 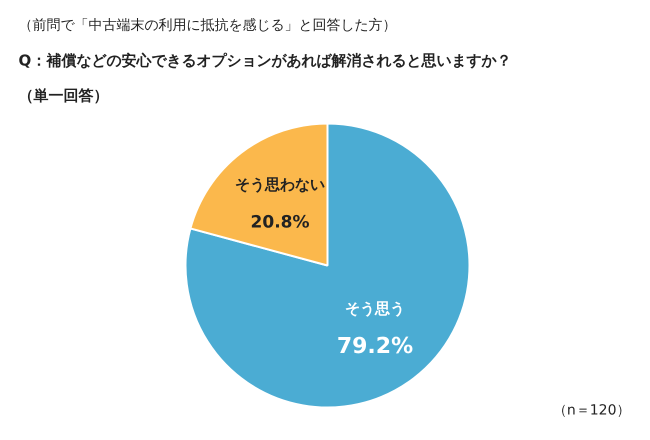 What do you see at coordinates (207, 26) in the screenshot?
I see `chart-title: （前問で「中古端末の利用に抵抗を感じる」と回答した方）` at bounding box center [207, 26].